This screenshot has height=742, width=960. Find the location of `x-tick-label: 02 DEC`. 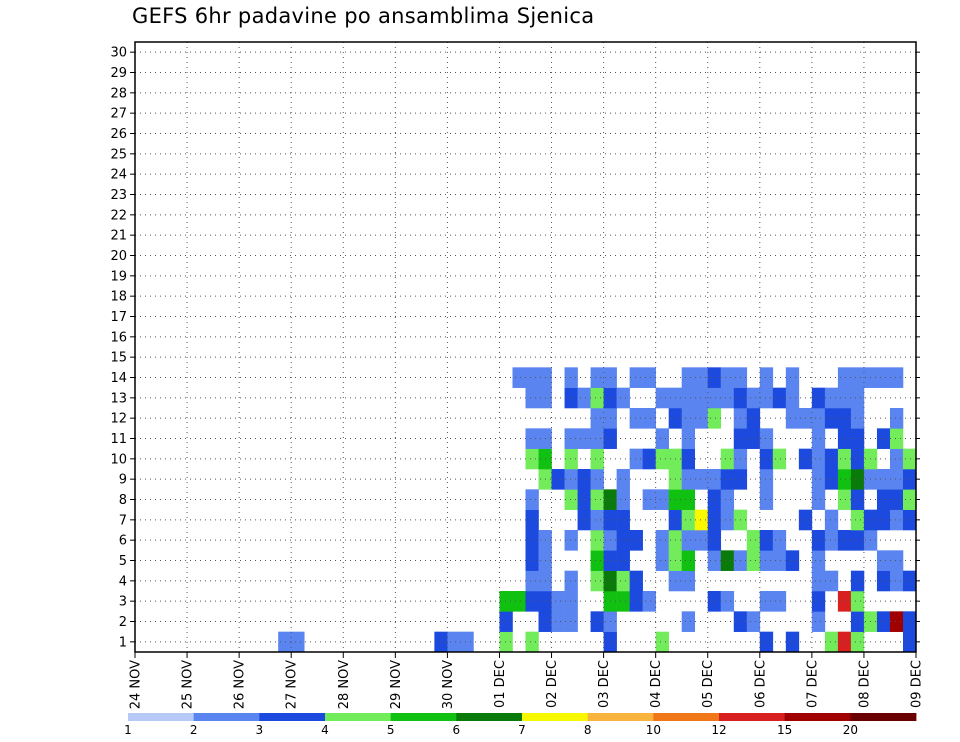

x-tick-label: 02 DEC is located at coordinates (552, 684).